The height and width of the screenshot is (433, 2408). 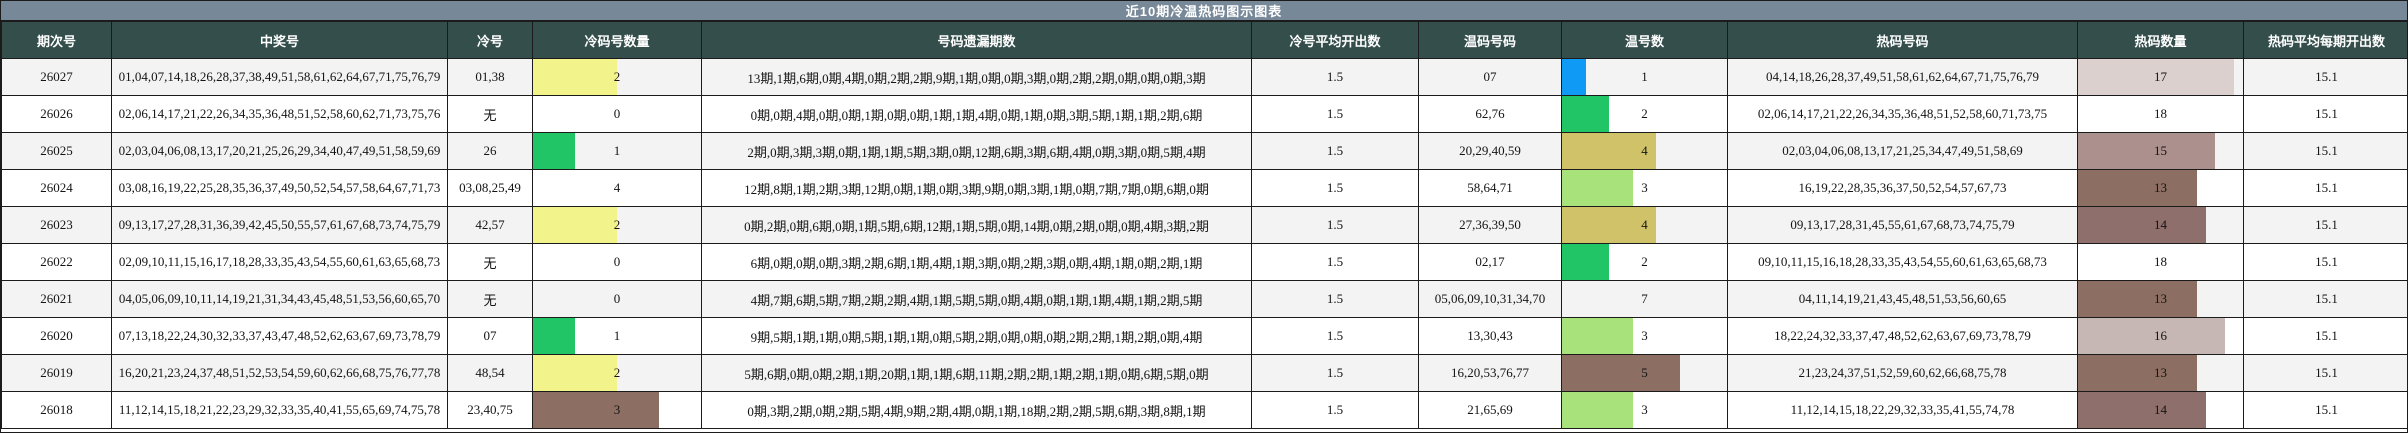 I want to click on cell-cold-numbers: 07, so click(x=490, y=336).